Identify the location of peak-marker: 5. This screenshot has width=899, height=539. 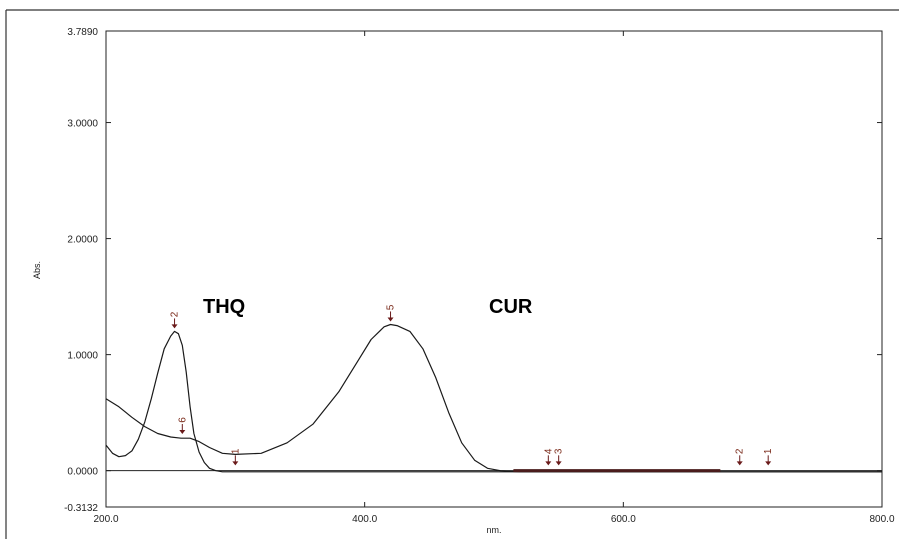
(391, 313).